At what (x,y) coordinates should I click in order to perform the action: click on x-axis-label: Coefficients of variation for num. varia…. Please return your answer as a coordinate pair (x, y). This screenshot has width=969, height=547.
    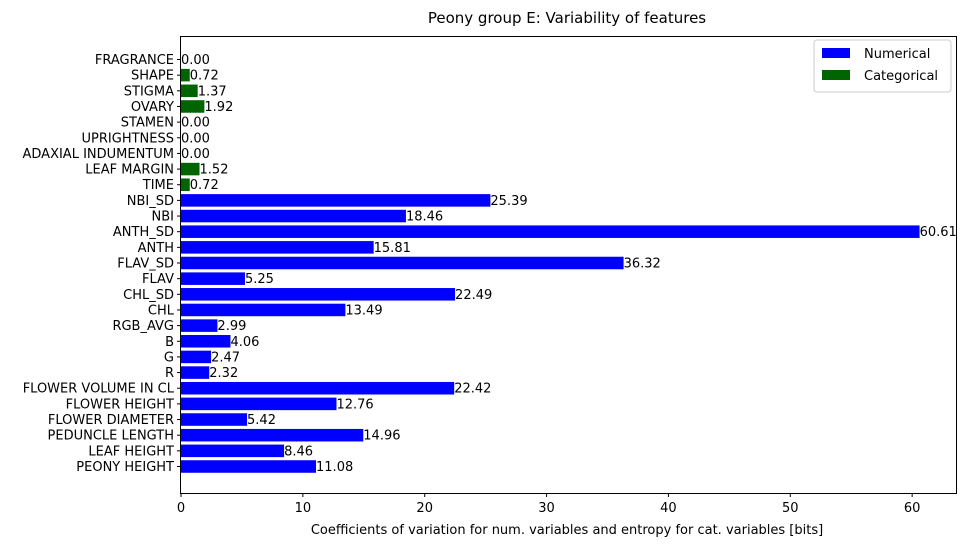
    Looking at the image, I should click on (567, 530).